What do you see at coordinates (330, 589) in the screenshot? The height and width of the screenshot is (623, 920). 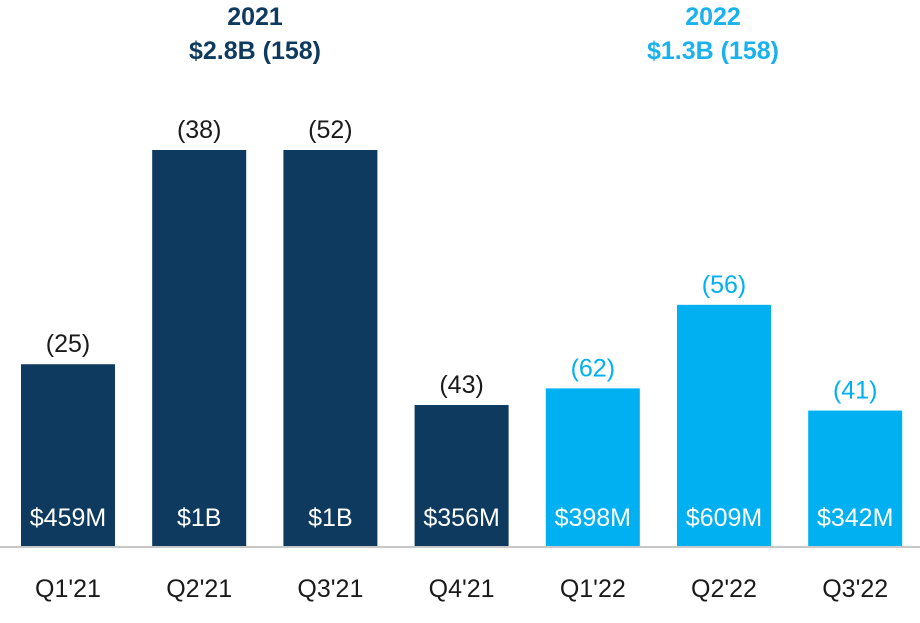 I see `x-tick-label-2: Q3'21` at bounding box center [330, 589].